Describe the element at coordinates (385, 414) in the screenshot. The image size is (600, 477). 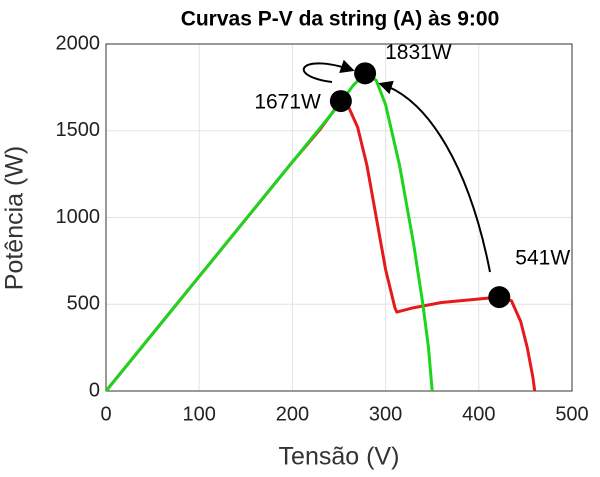
I see `x-tick-label: 300` at that location.